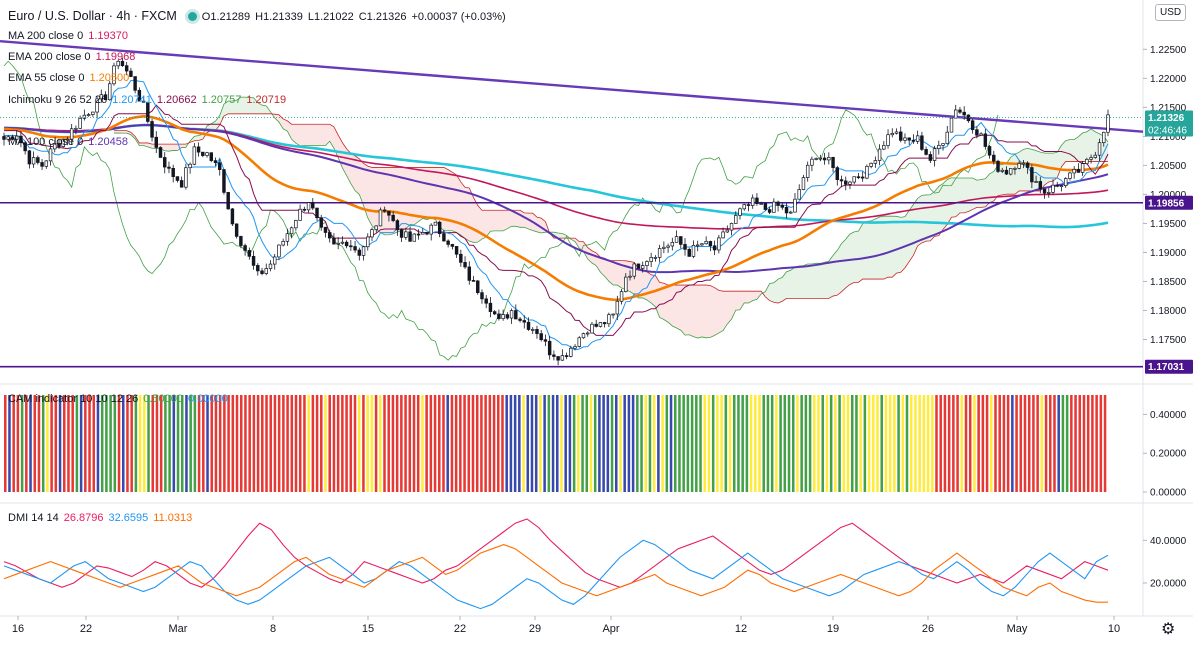 The width and height of the screenshot is (1193, 648). Describe the element at coordinates (1168, 340) in the screenshot. I see `y-tick-label: 1.17500` at that location.